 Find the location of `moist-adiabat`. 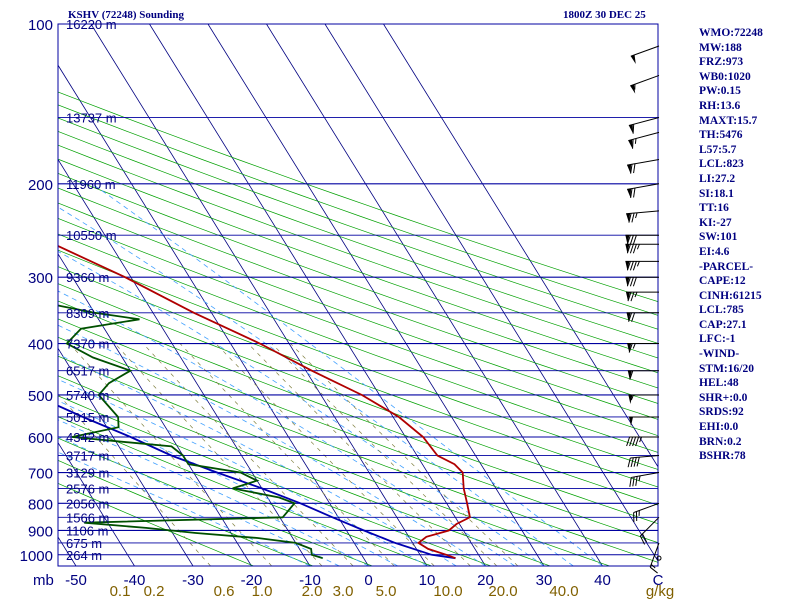

moist-adiabat is located at coordinates (213, 492).